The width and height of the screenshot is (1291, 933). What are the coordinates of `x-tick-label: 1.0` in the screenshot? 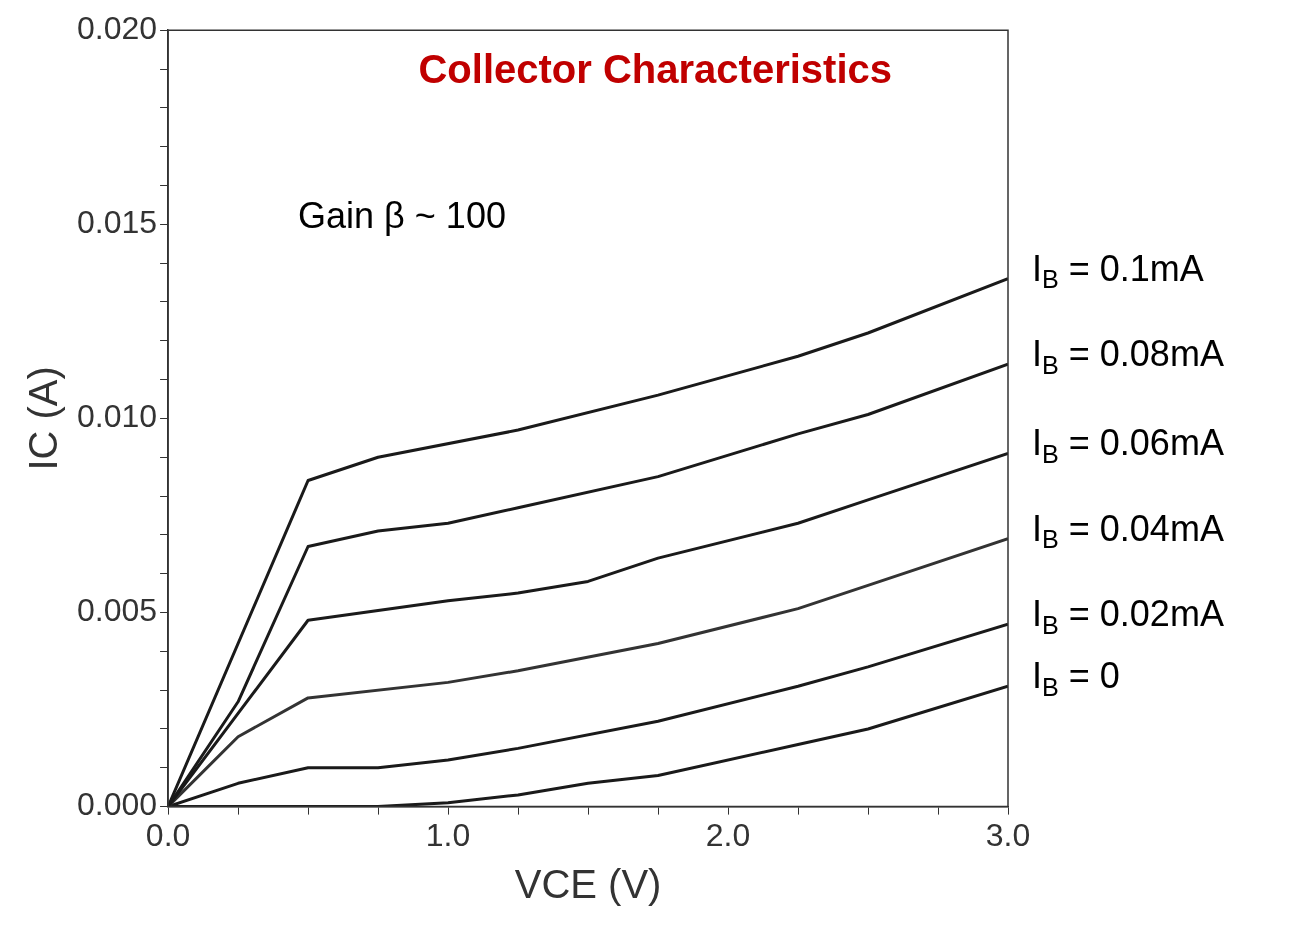 It's located at (448, 834).